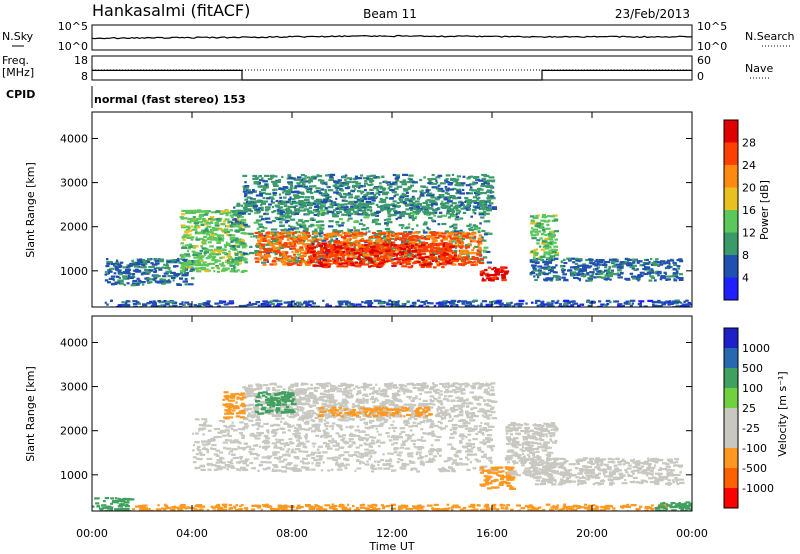 The height and width of the screenshot is (554, 800). Describe the element at coordinates (111, 508) in the screenshot. I see `velocity-region-0-cell` at that location.